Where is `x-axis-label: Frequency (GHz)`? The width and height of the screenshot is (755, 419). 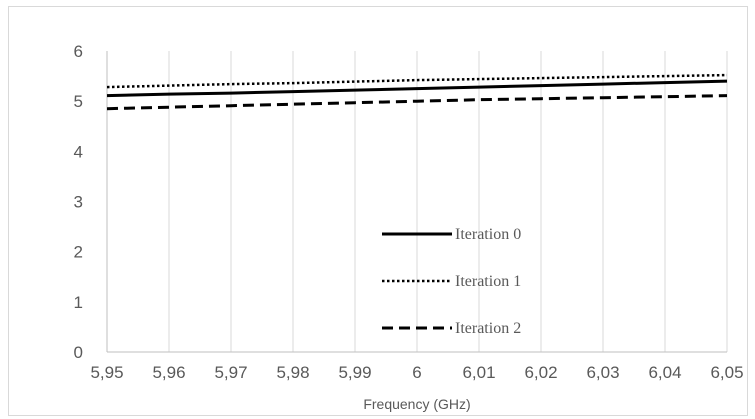 x-axis-label: Frequency (GHz) is located at coordinates (416, 404).